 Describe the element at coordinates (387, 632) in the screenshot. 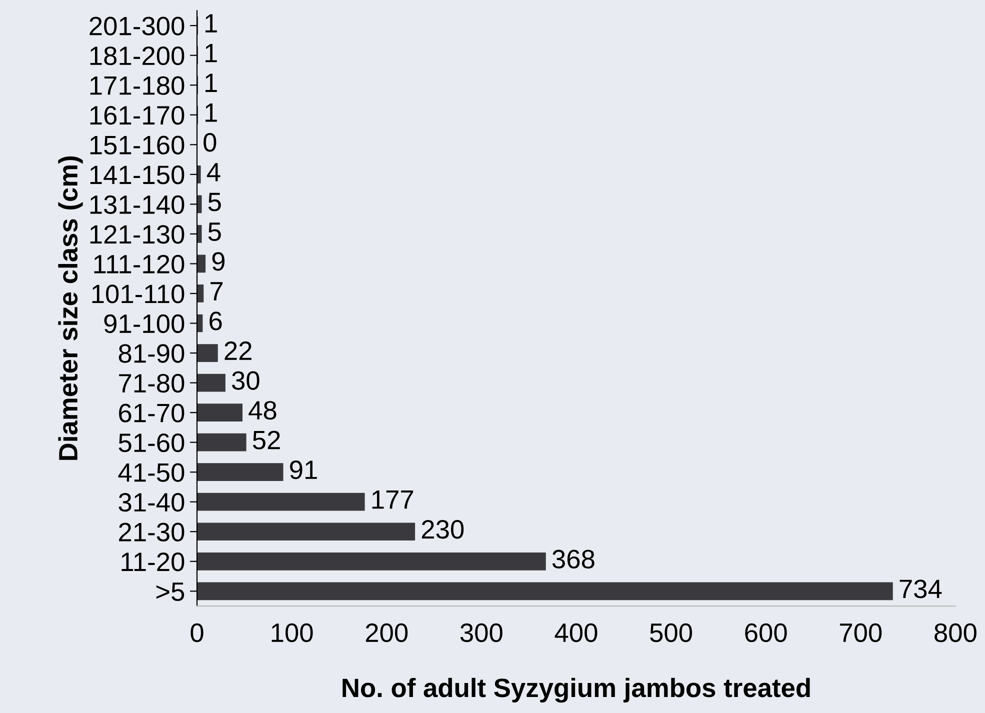

I see `x-tick-label: 200` at that location.